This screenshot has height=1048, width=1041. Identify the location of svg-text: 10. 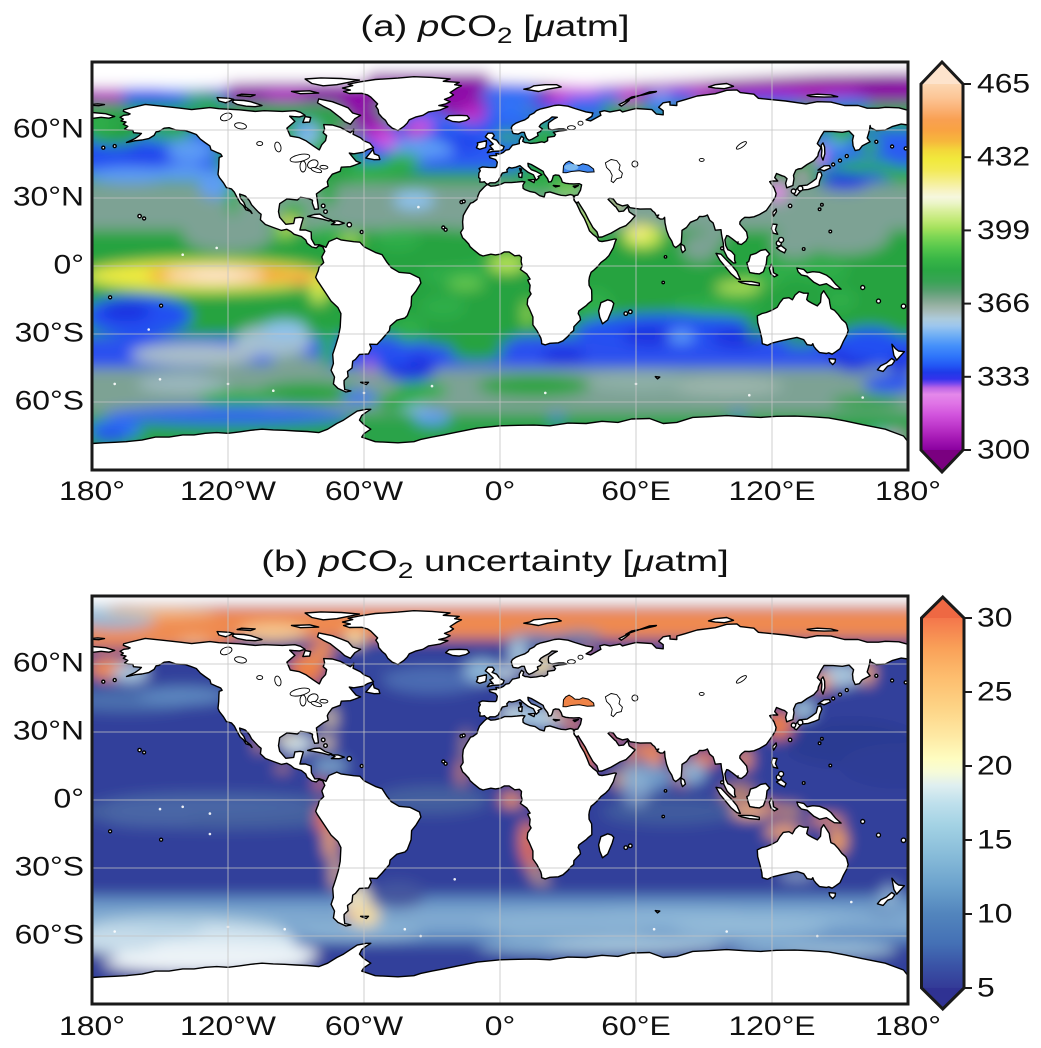
(994, 914).